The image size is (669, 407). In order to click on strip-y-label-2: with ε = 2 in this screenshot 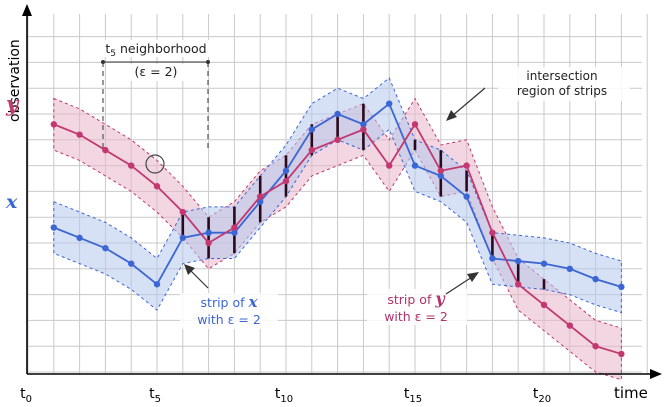, I will do `click(416, 316)`.